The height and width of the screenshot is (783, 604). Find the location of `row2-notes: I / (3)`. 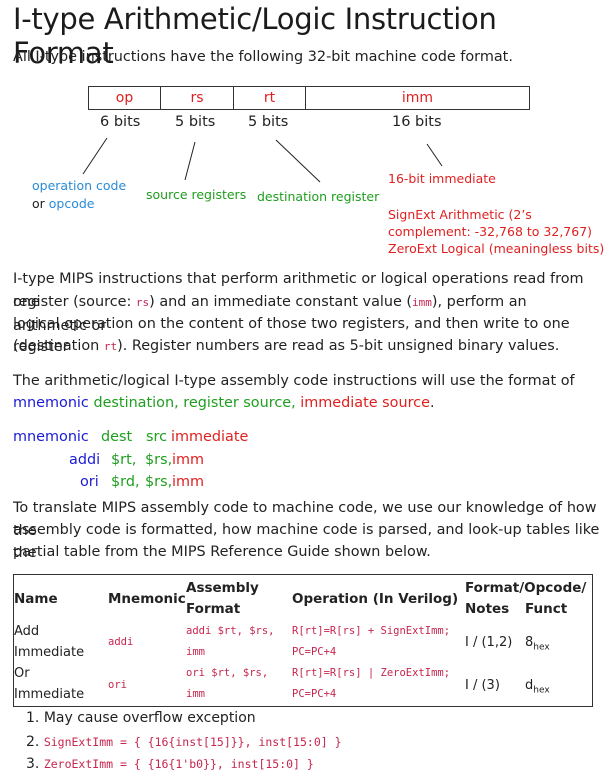

row2-notes: I / (3) is located at coordinates (482, 685).